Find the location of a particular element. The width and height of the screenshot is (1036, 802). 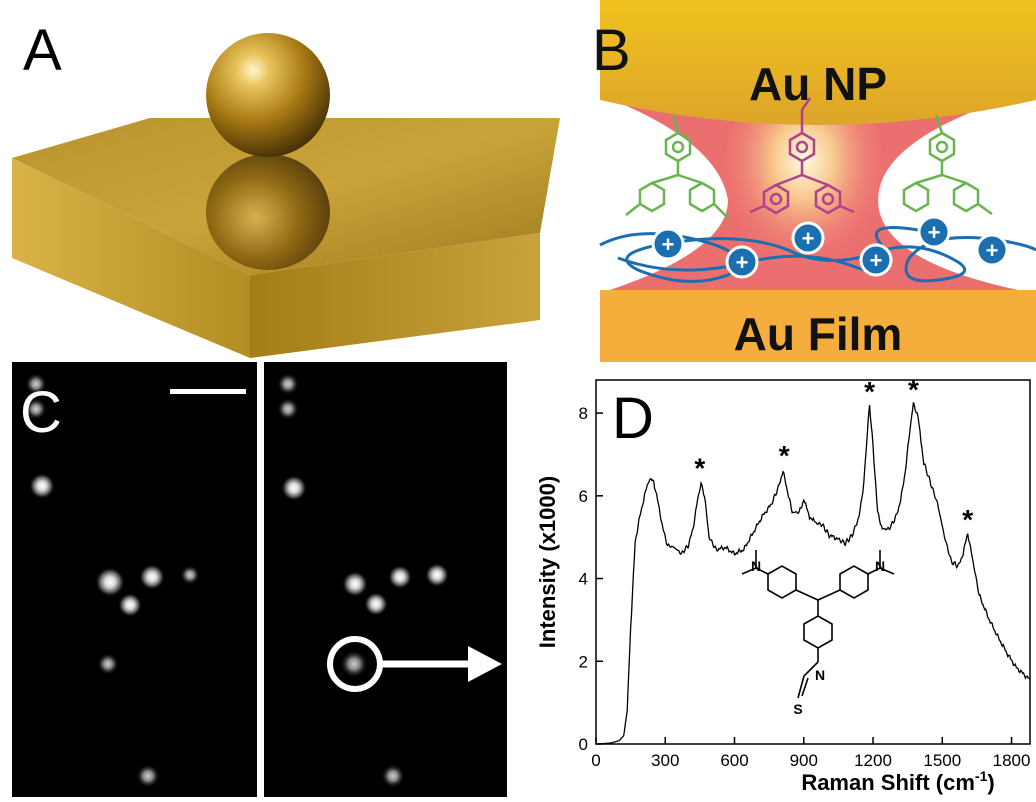

x-tick-label: 600 is located at coordinates (734, 760).